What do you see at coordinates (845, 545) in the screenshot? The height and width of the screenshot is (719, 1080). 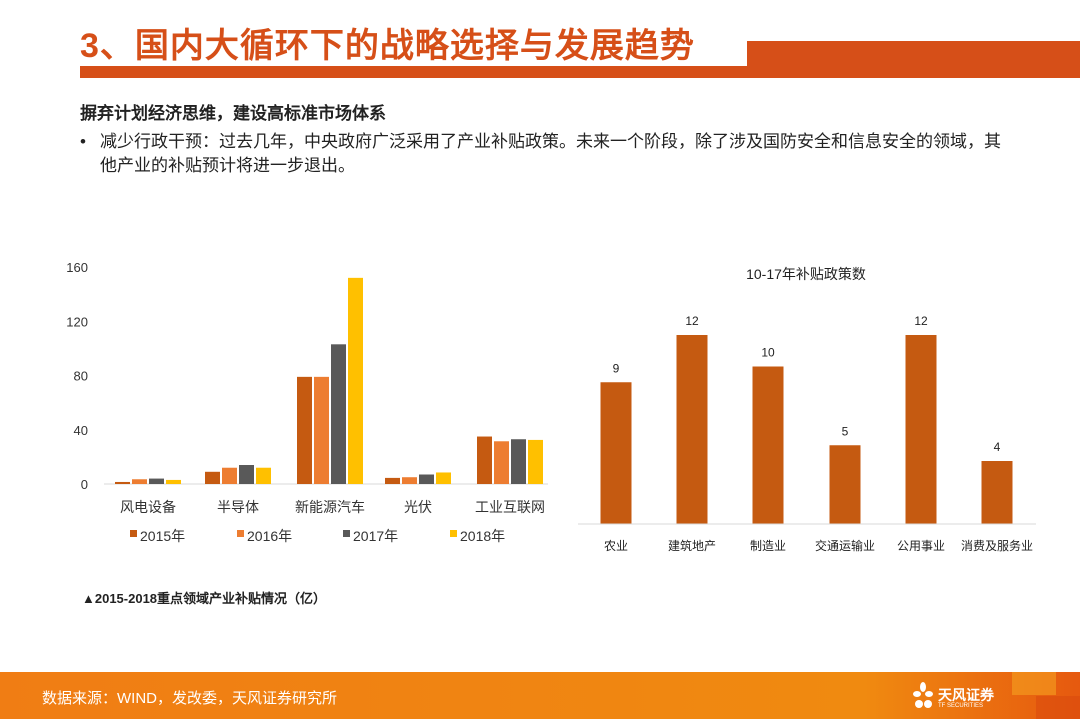 I see `x-tick-label: 交通运输业` at bounding box center [845, 545].